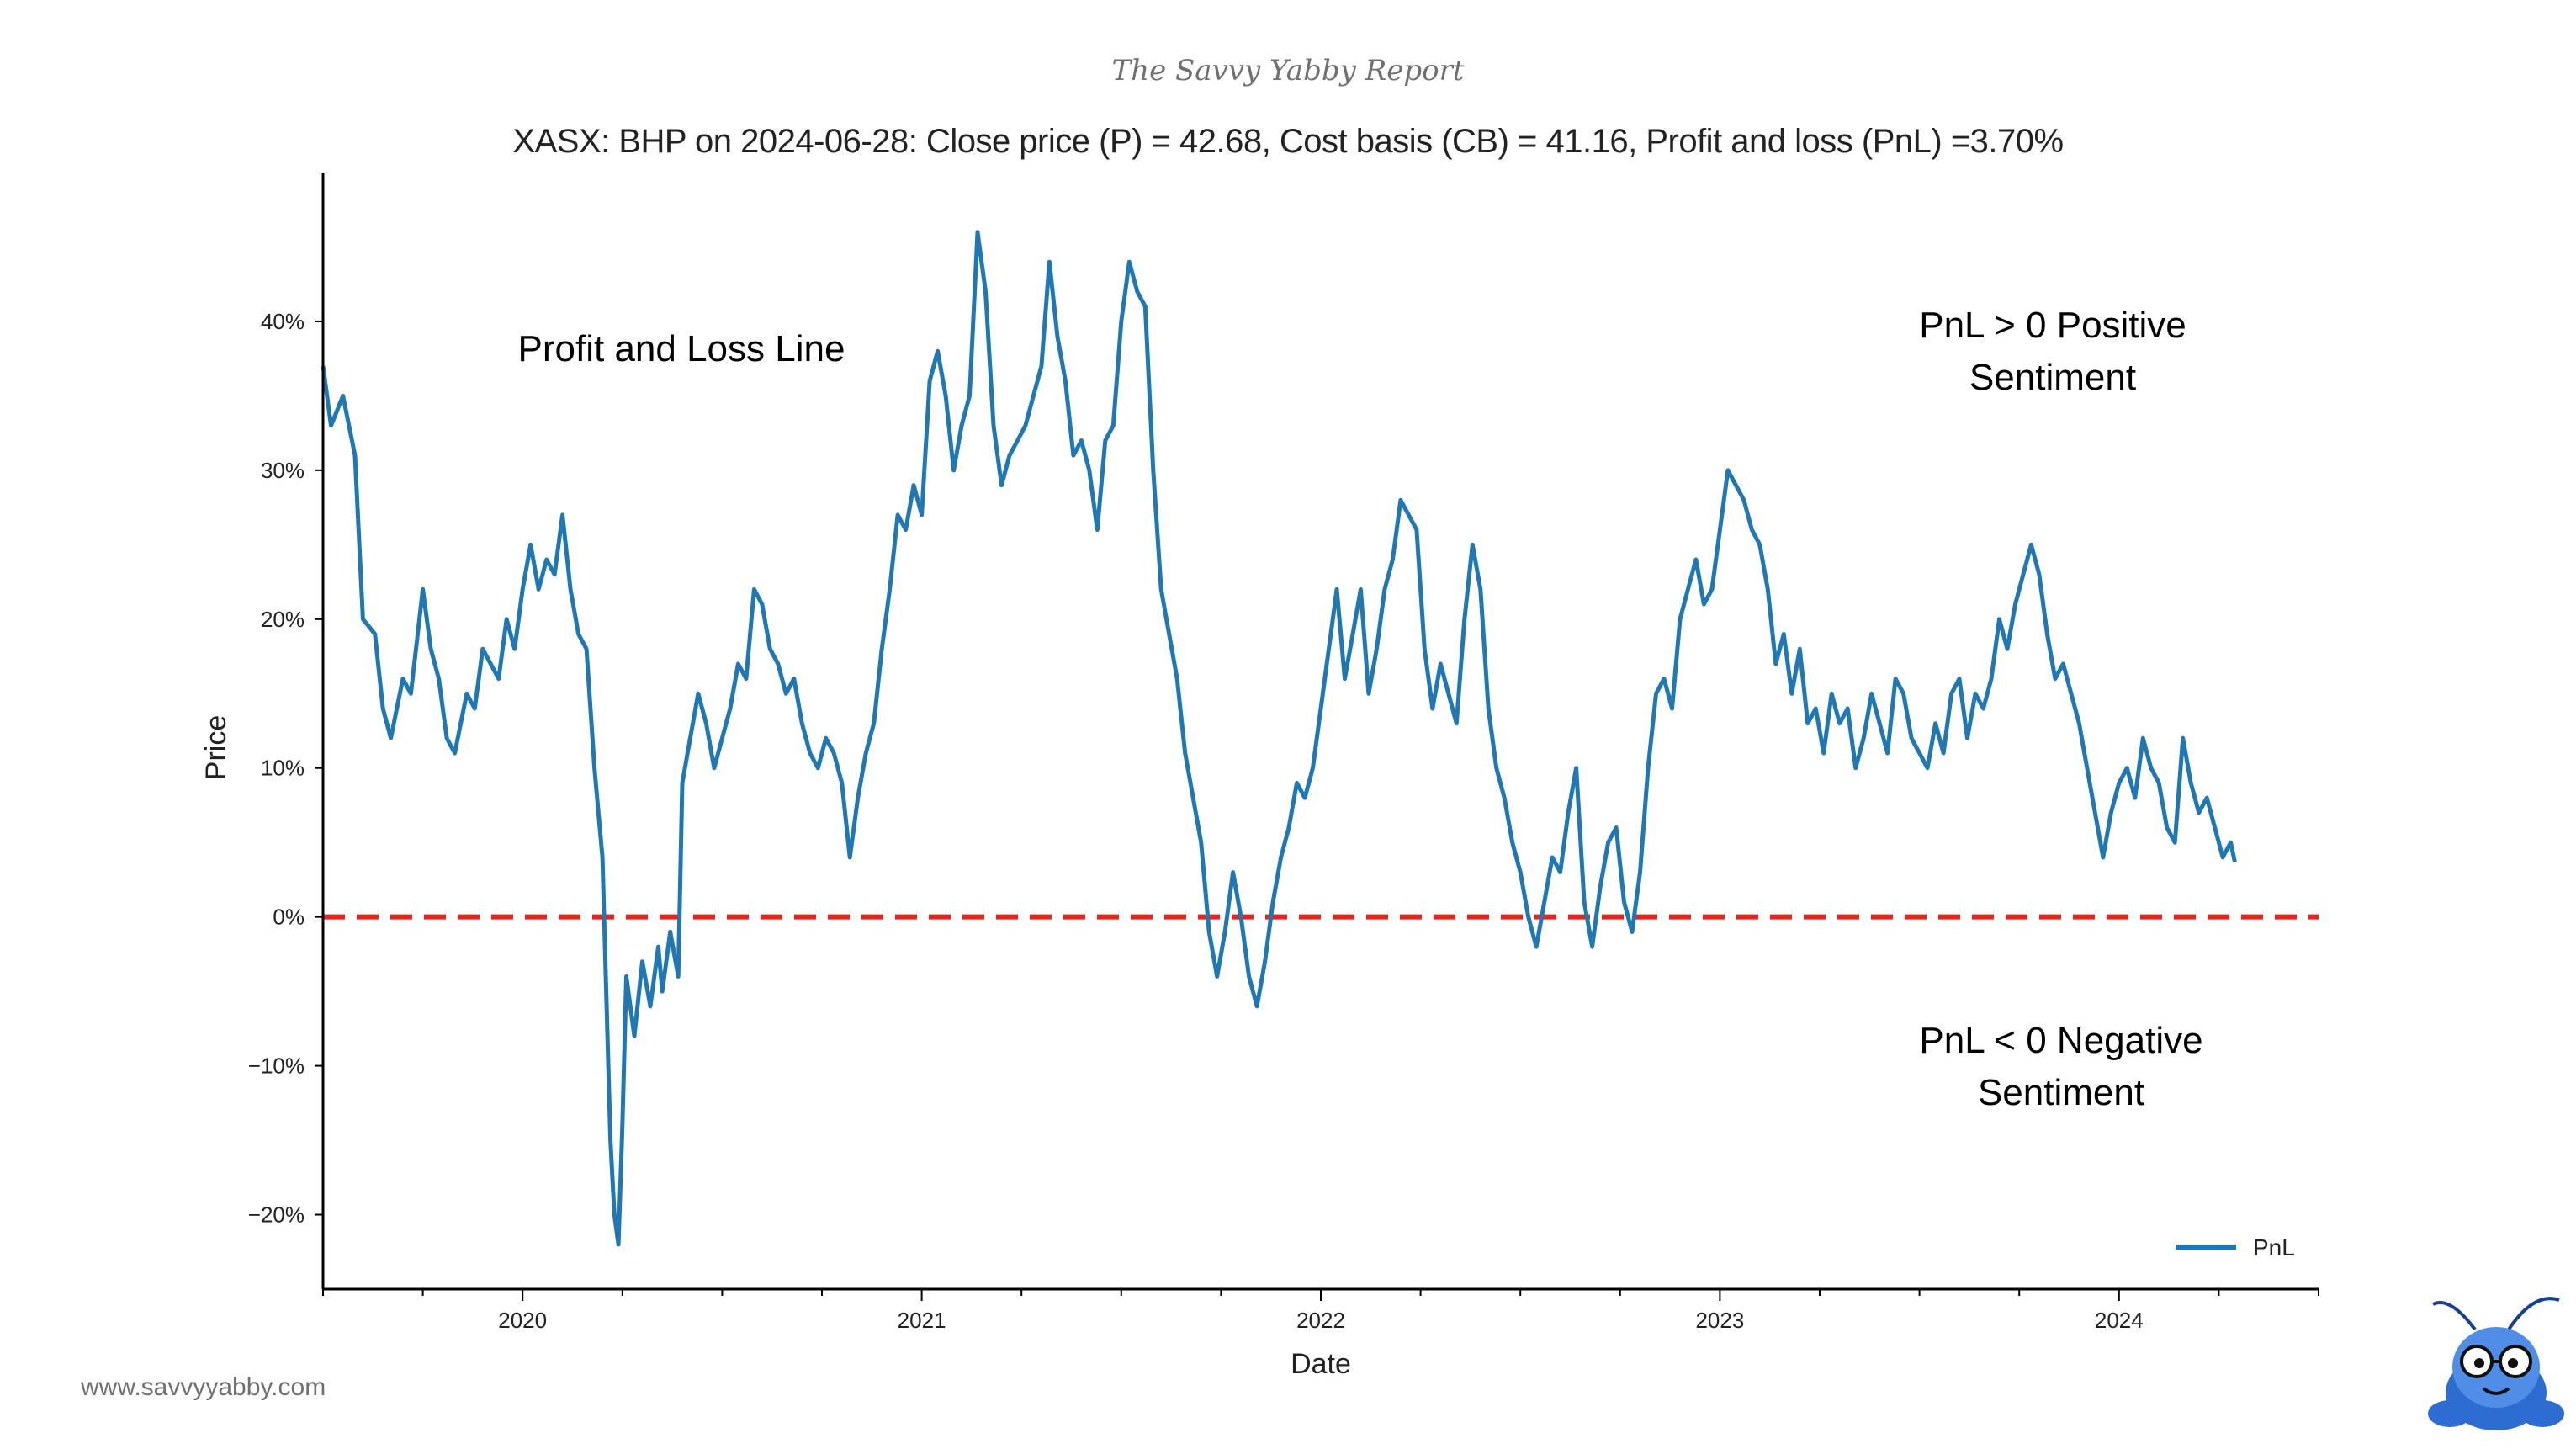 This screenshot has width=2576, height=1449. I want to click on x-tick-label: 2023, so click(1719, 1320).